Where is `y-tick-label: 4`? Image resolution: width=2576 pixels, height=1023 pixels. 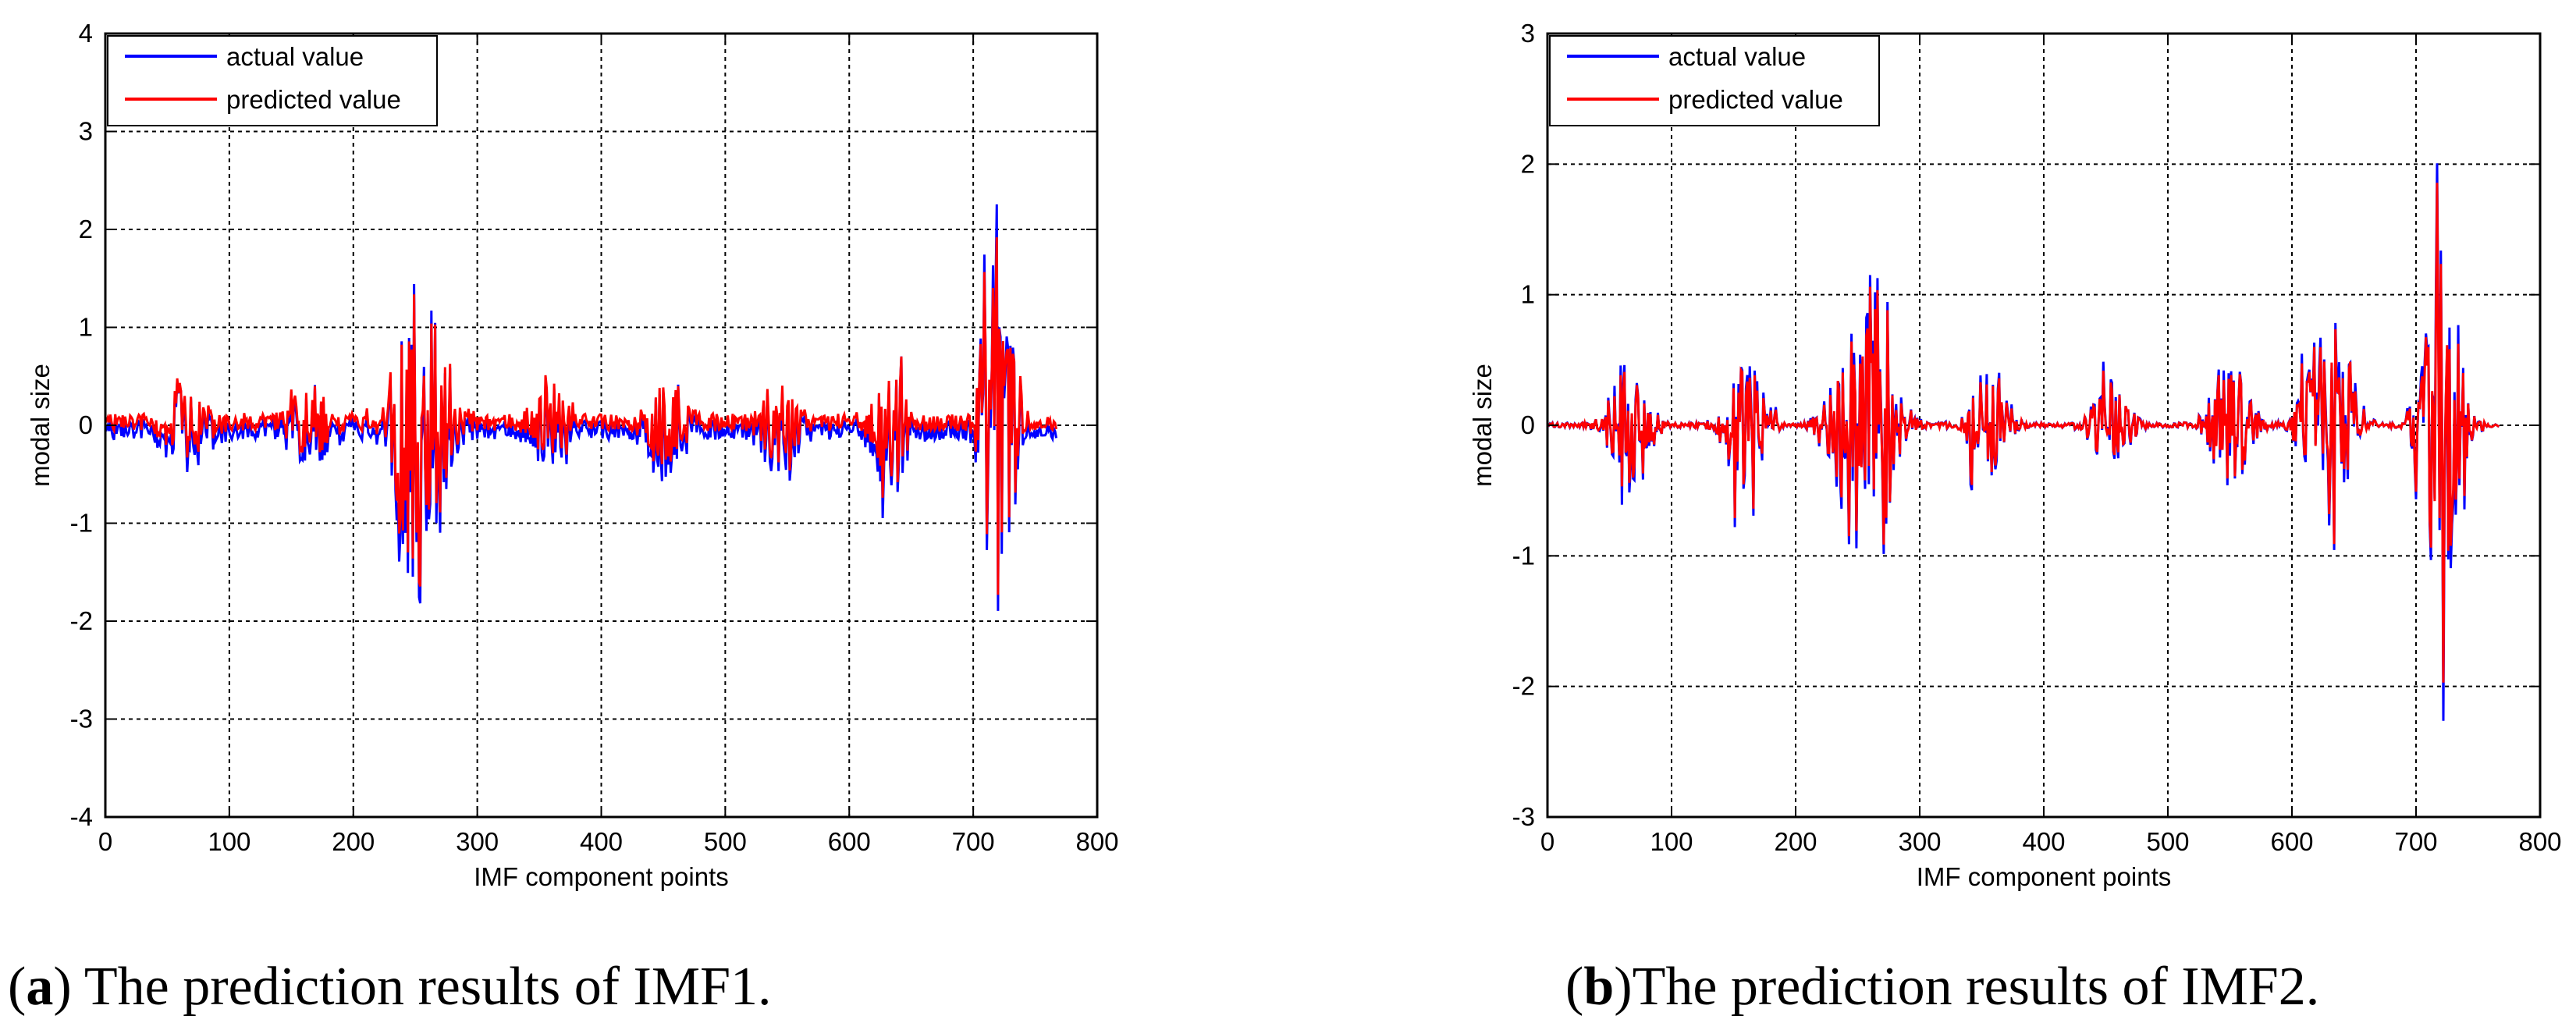
y-tick-label: 4 is located at coordinates (86, 33).